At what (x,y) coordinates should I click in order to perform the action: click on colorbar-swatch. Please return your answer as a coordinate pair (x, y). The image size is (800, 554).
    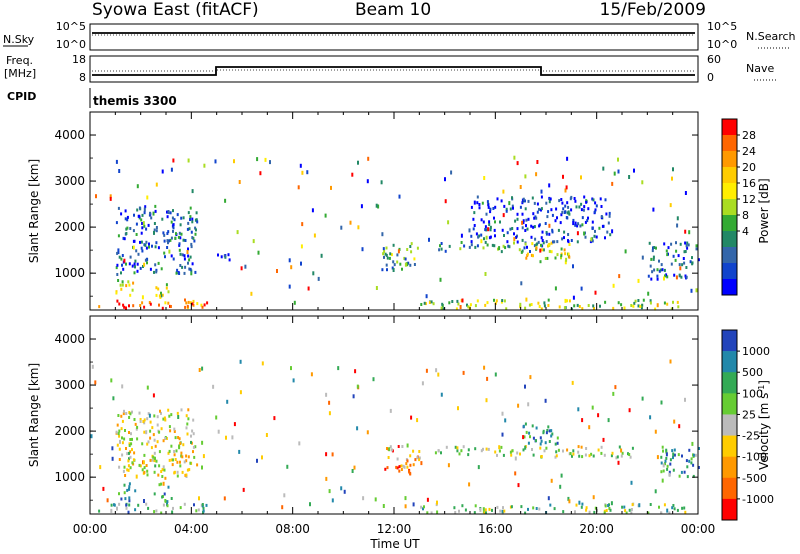
    Looking at the image, I should click on (729, 271).